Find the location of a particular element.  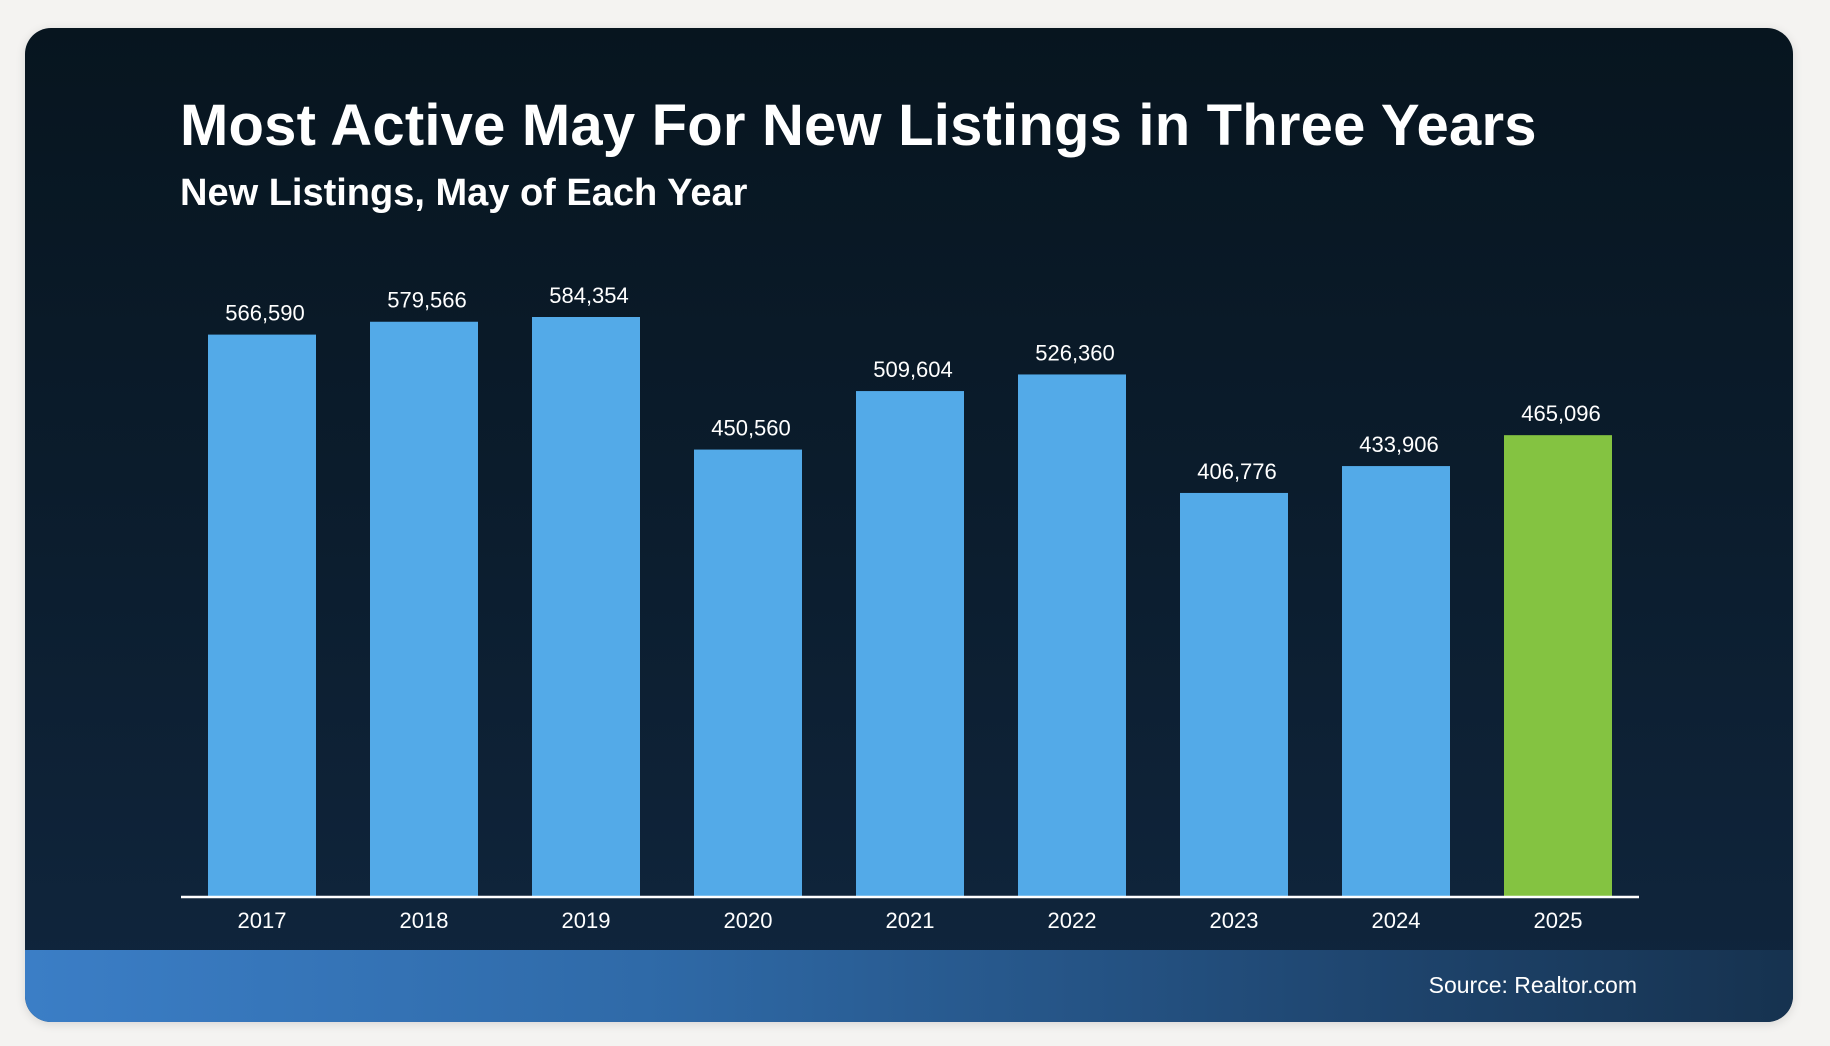

x-tick-label-2017: 2017 is located at coordinates (262, 920).